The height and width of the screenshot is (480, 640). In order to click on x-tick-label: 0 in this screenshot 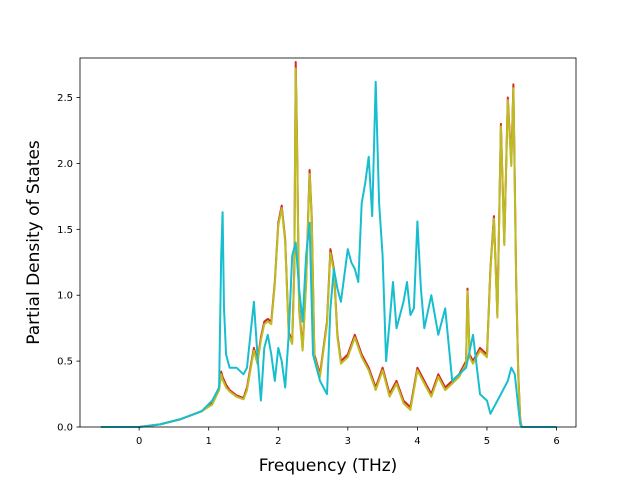, I will do `click(139, 441)`.